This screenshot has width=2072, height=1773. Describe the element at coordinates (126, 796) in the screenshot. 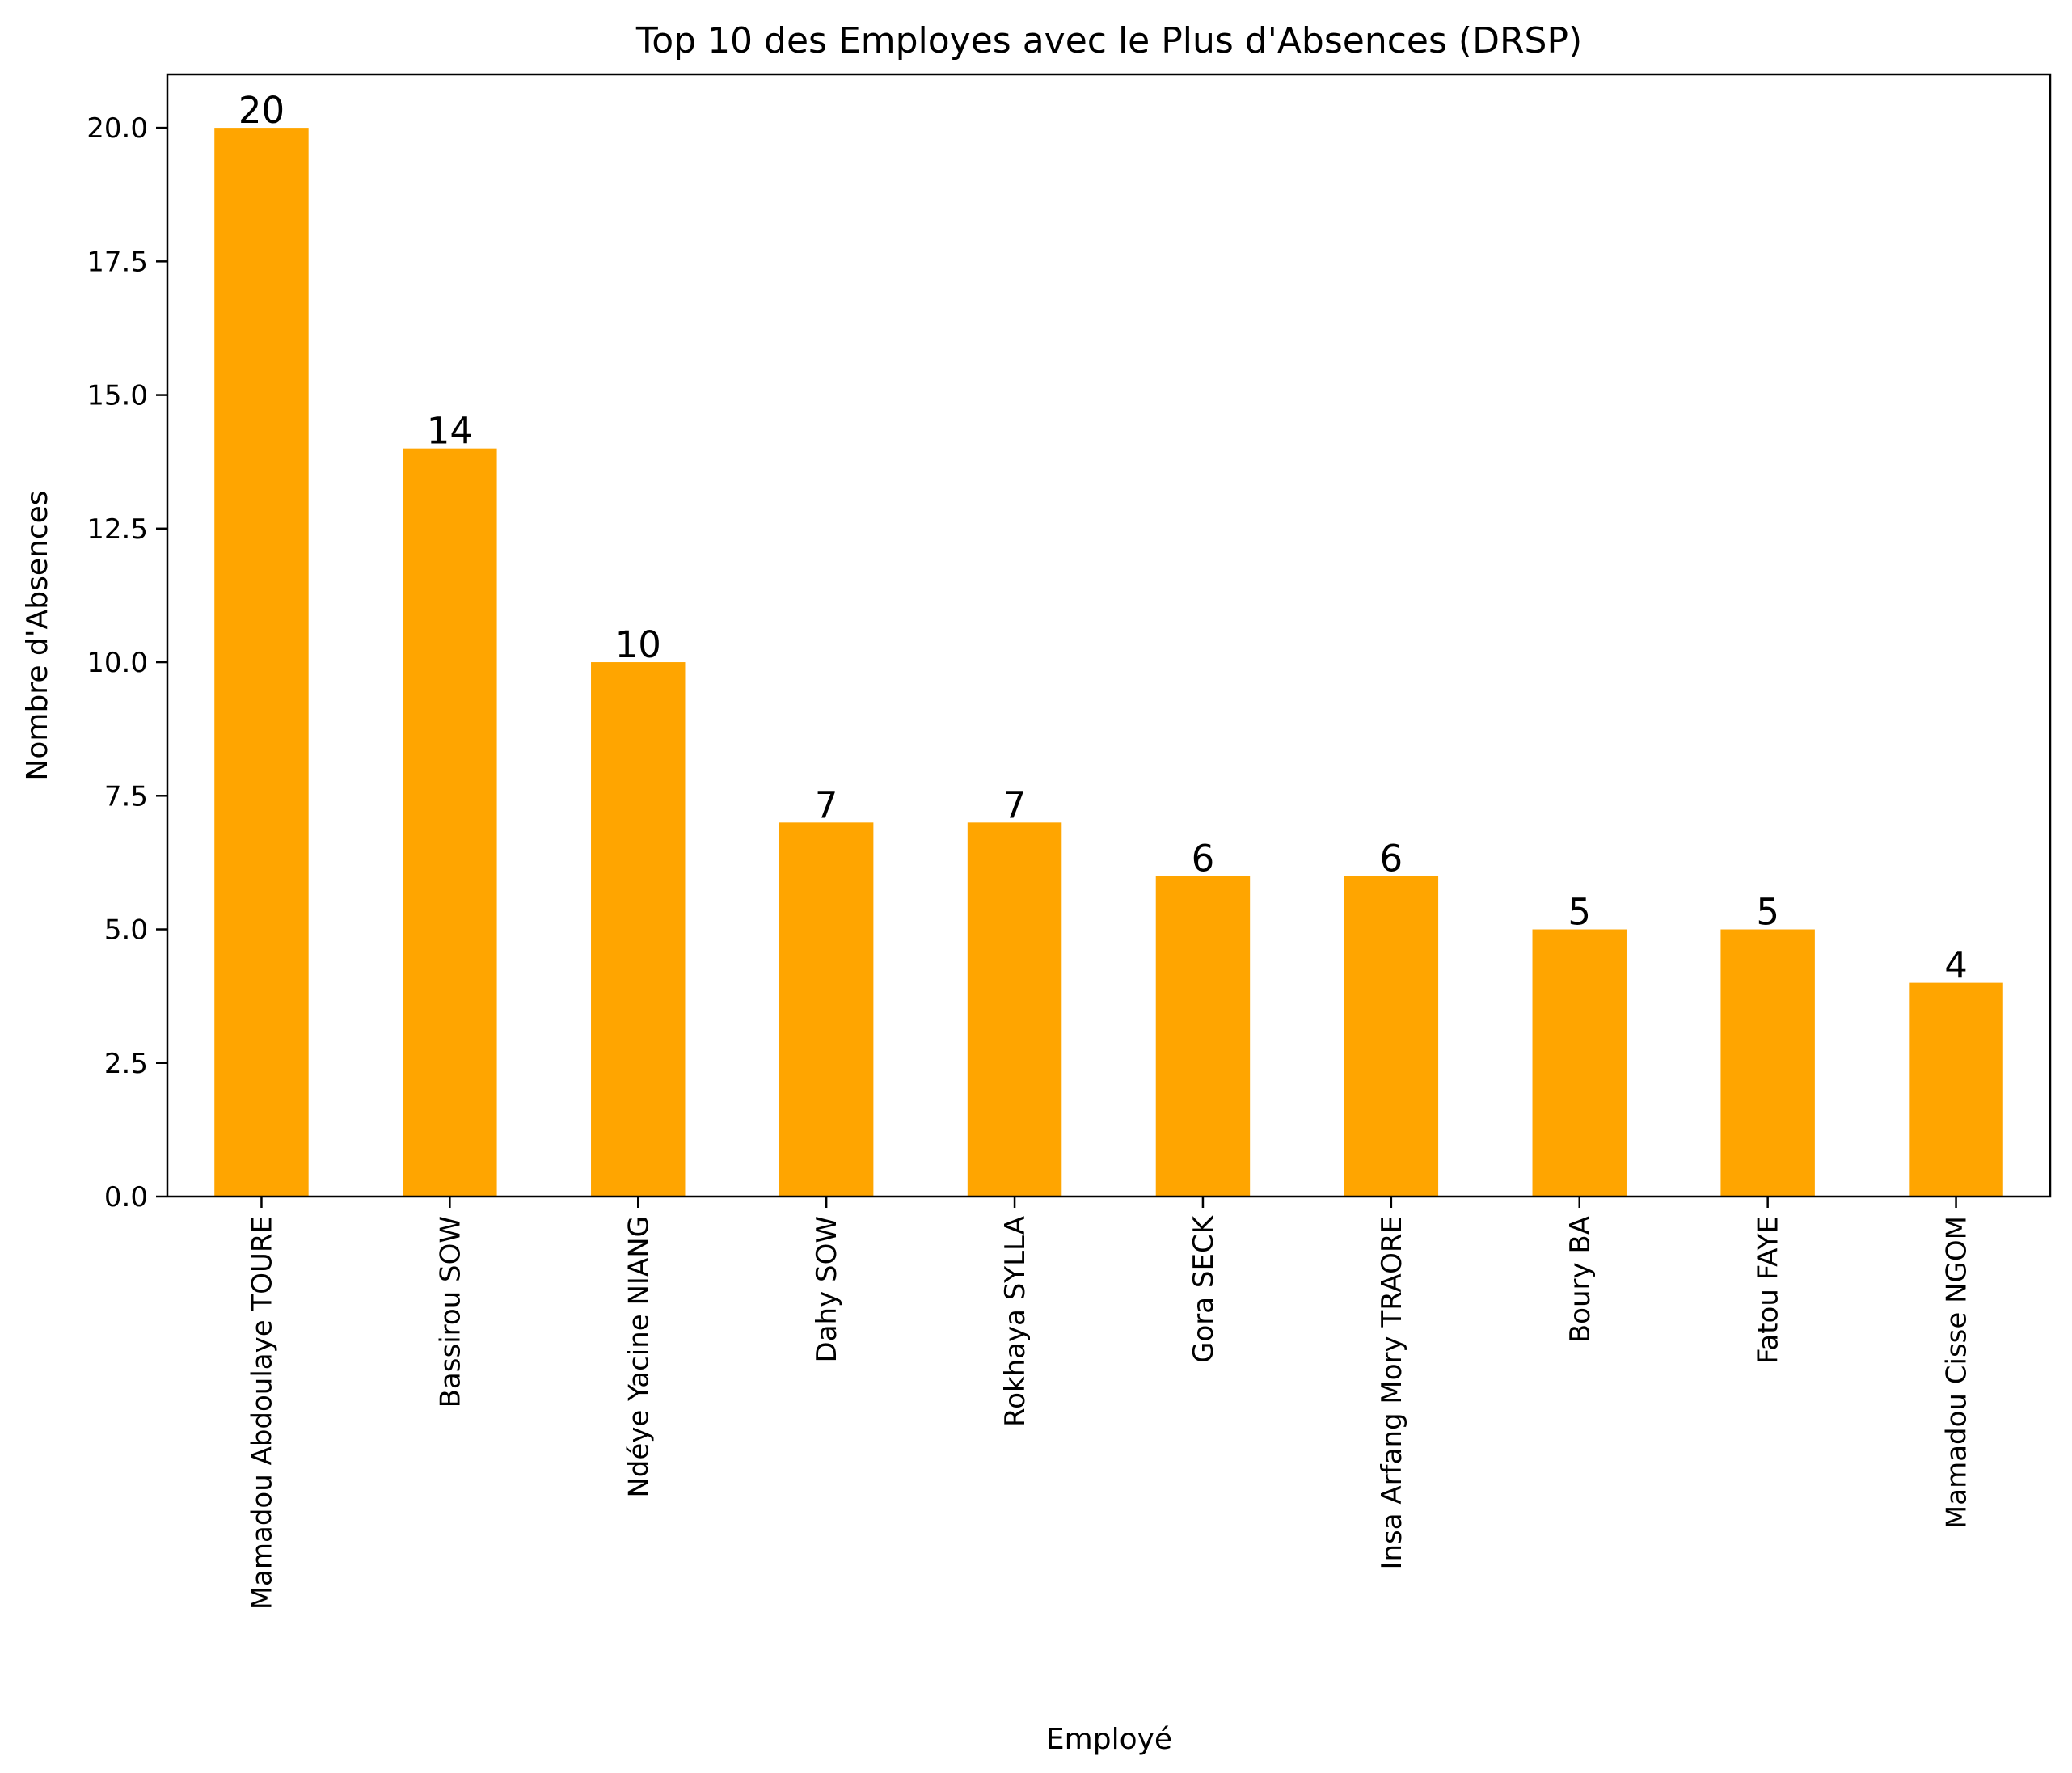

I see `y-tick-label: 7.5` at that location.